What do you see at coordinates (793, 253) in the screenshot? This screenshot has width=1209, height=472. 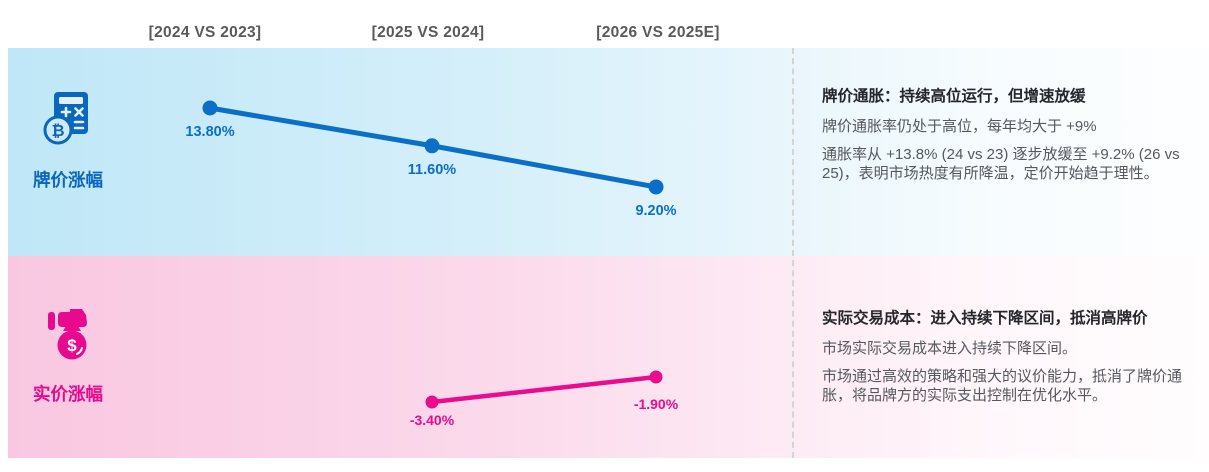 I see `dashed-divider` at bounding box center [793, 253].